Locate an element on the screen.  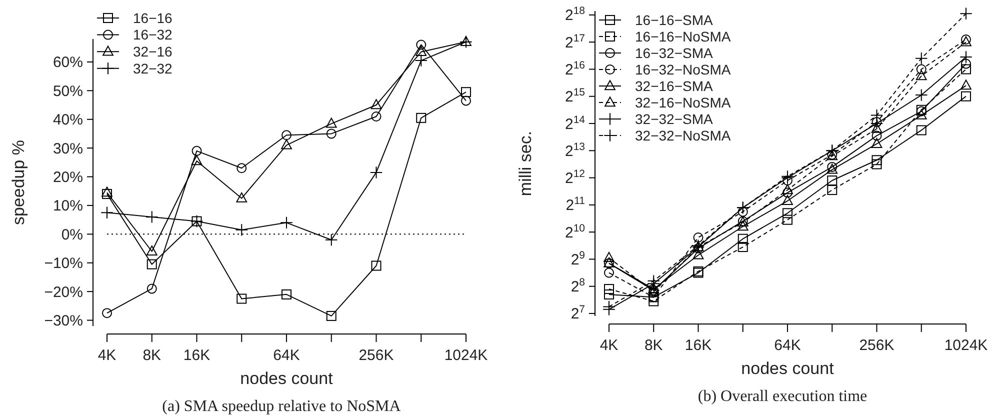
y-tick-label: 2$^{7}$ is located at coordinates (578, 313).